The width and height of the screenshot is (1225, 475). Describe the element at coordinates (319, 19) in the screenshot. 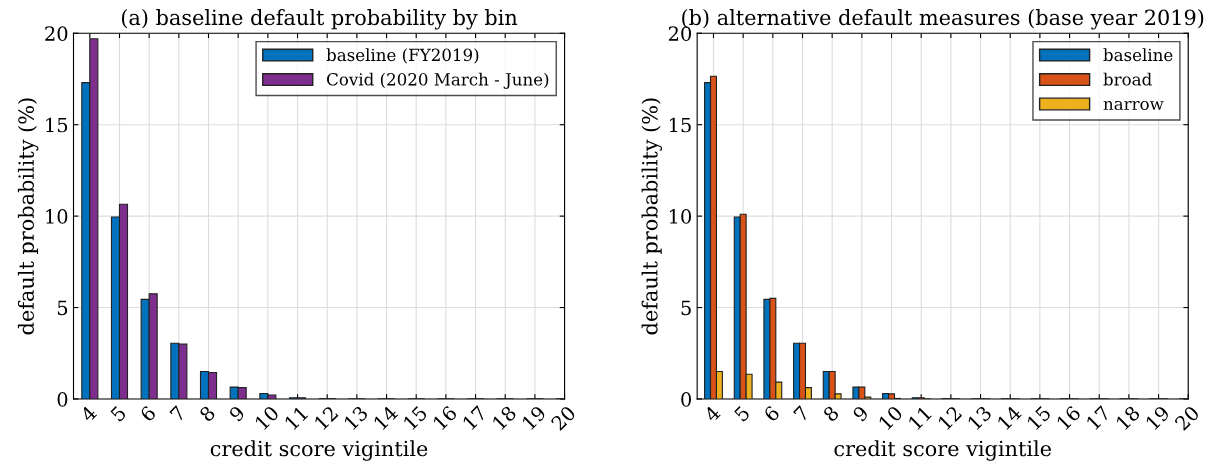

I see `chart-title: (a) baseline default probability by bin` at that location.